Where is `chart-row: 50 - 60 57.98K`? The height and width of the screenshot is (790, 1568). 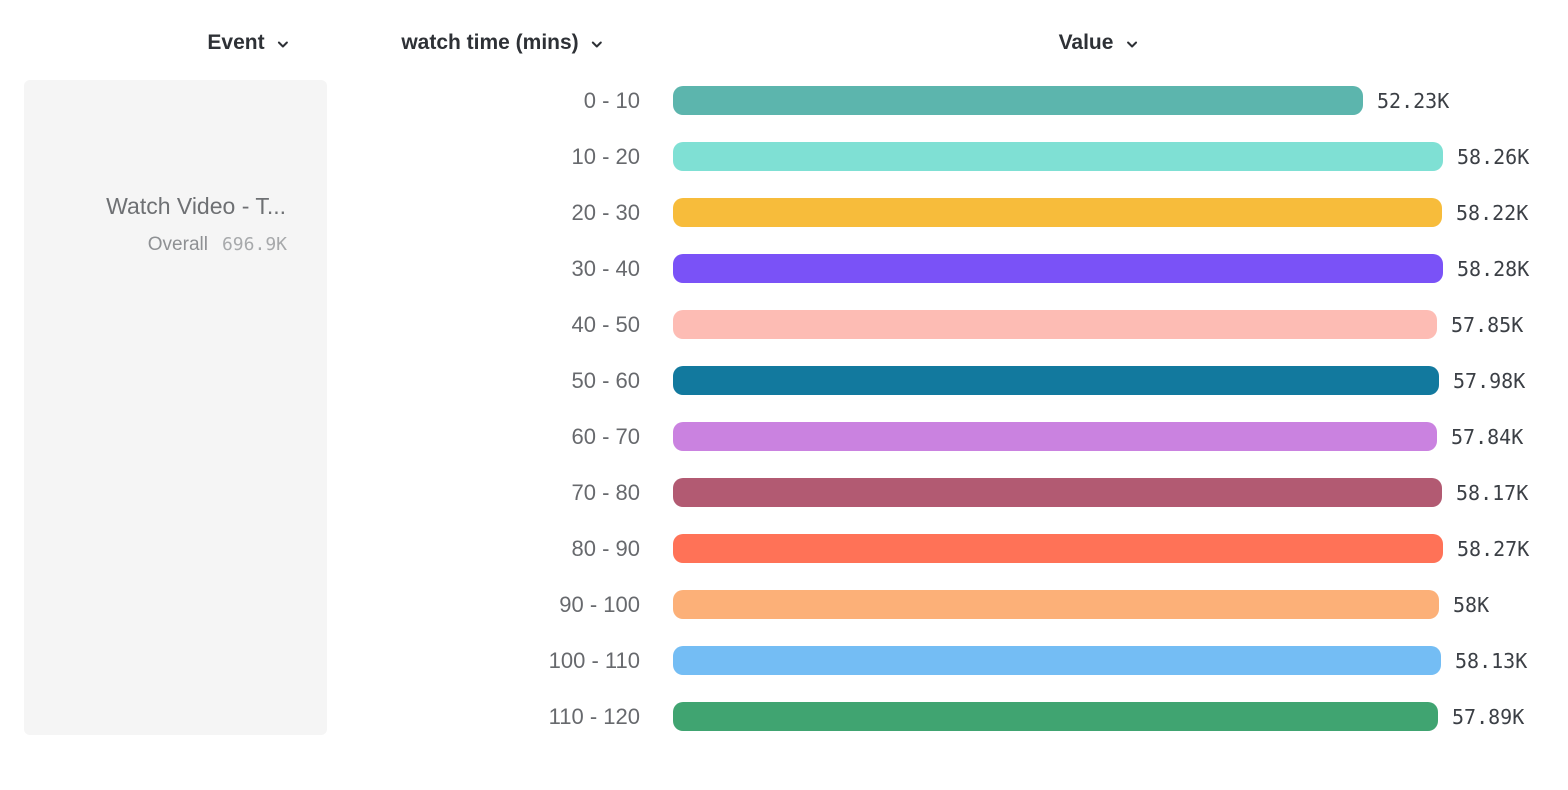 chart-row: 50 - 60 57.98K is located at coordinates (784, 380).